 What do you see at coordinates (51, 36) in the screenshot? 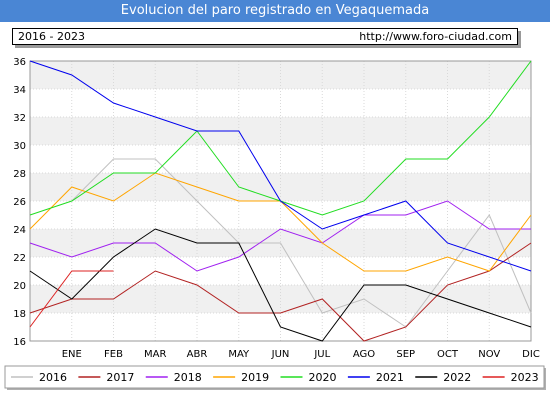
I see `period-label: 2016 - 2023` at bounding box center [51, 36].